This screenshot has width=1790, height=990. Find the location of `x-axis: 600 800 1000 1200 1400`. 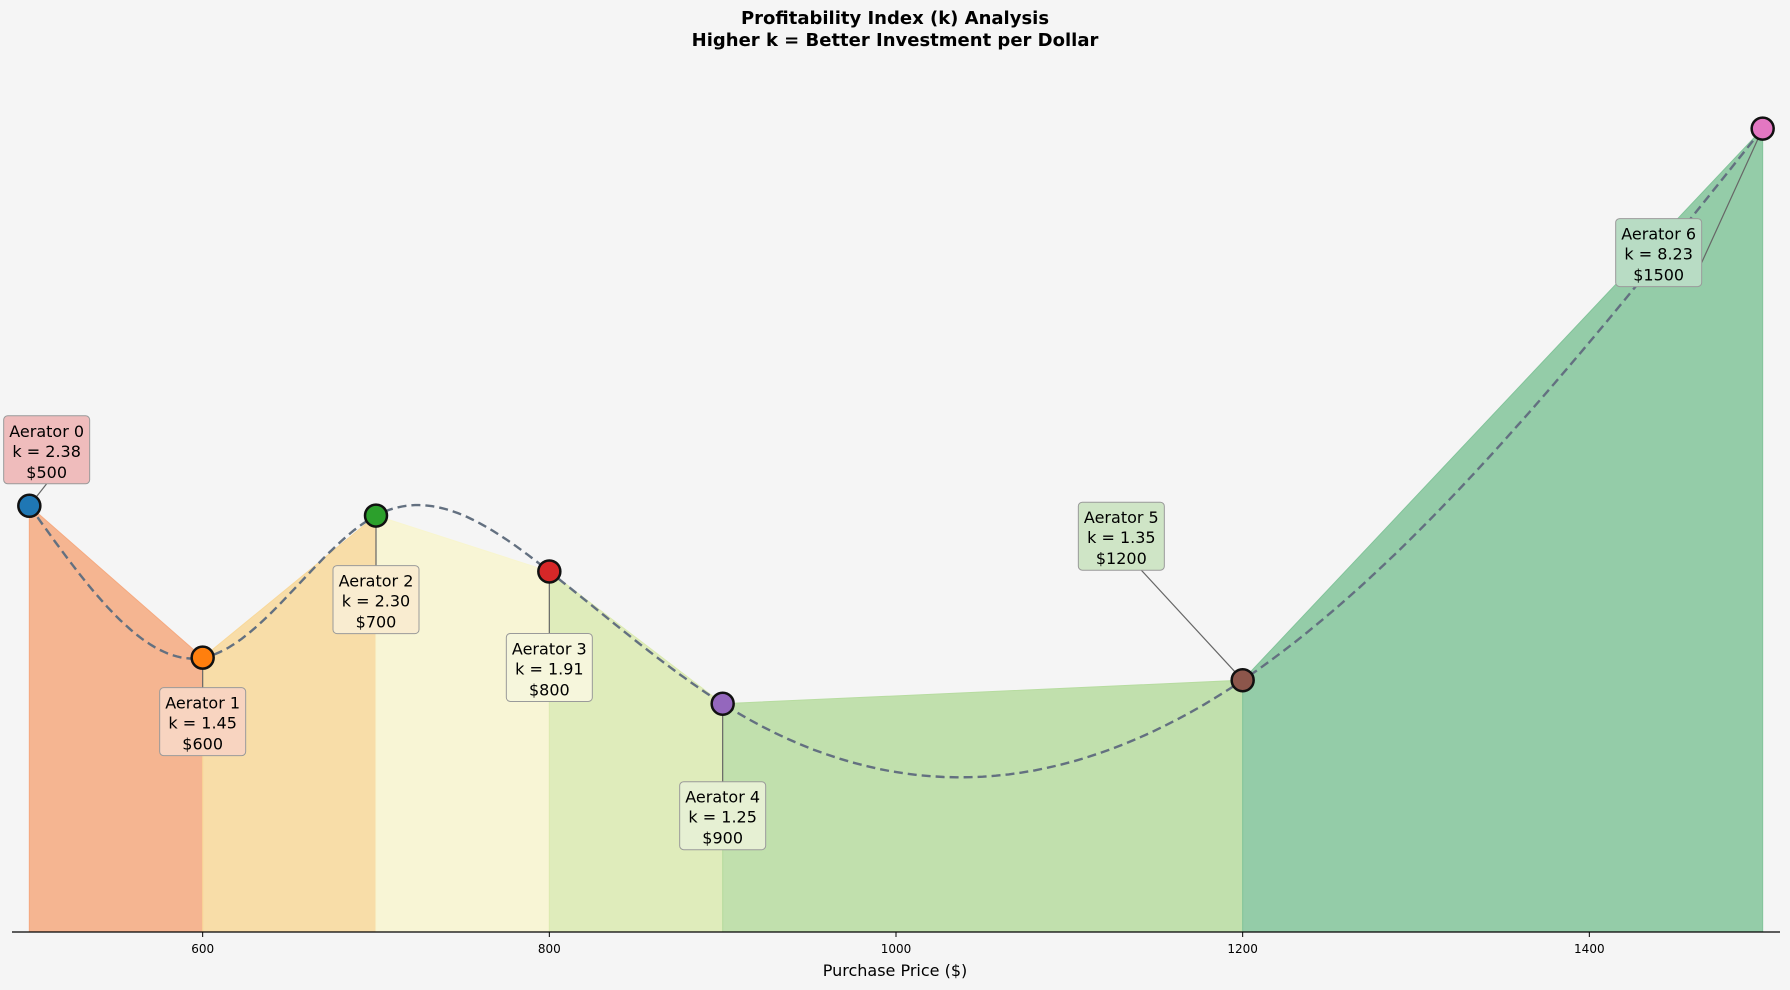

x-axis: 600 800 1000 1200 1400 is located at coordinates (896, 943).